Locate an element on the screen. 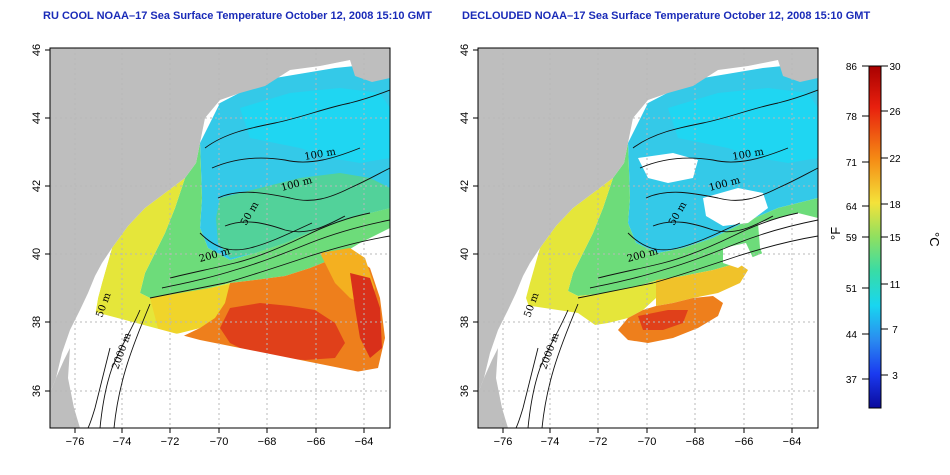 The height and width of the screenshot is (475, 950). colorbar-unit-fahrenheit: °F is located at coordinates (835, 233).